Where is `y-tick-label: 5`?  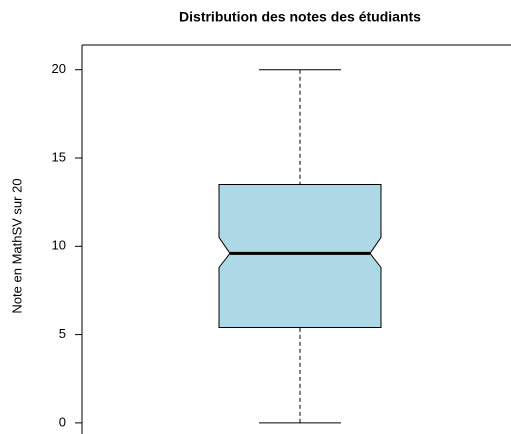
y-tick-label: 5 is located at coordinates (62, 333).